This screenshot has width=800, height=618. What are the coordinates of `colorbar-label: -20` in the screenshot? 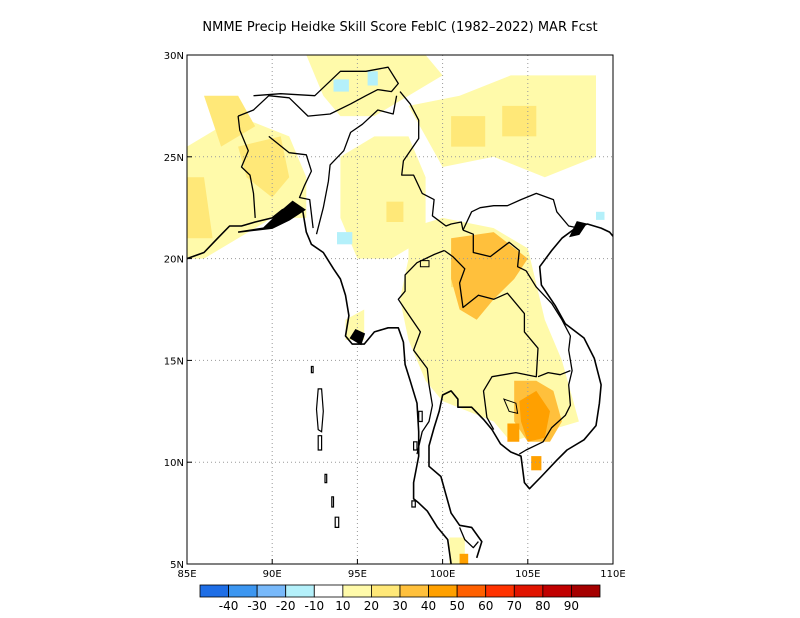 It's located at (286, 606).